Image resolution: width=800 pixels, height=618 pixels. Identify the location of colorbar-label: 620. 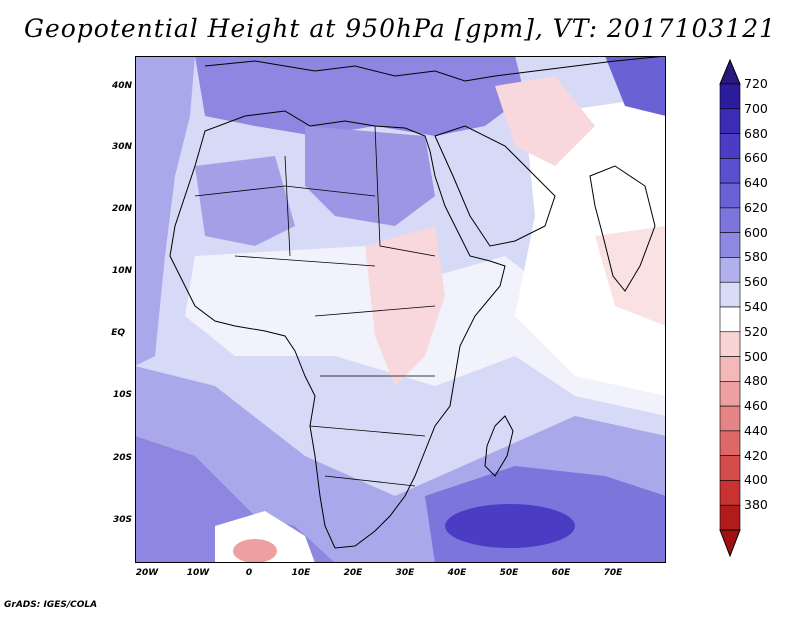
(756, 207).